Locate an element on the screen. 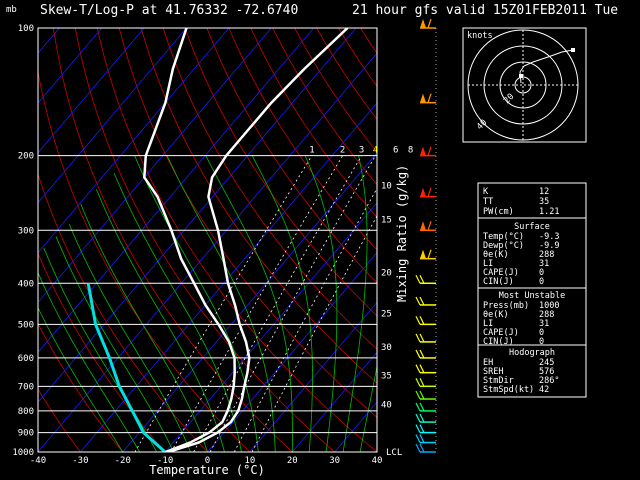 This screenshot has width=640, height=480. temperature-tick-label: -30 is located at coordinates (80, 461).